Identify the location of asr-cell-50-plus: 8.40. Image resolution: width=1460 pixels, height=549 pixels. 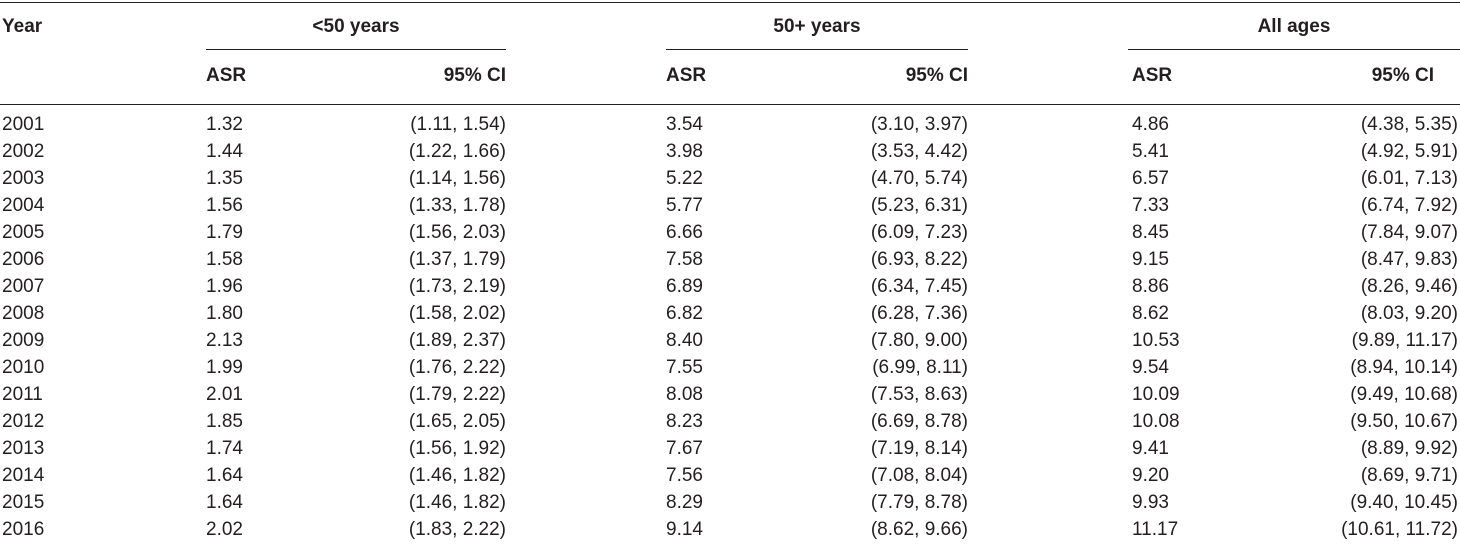
(684, 340).